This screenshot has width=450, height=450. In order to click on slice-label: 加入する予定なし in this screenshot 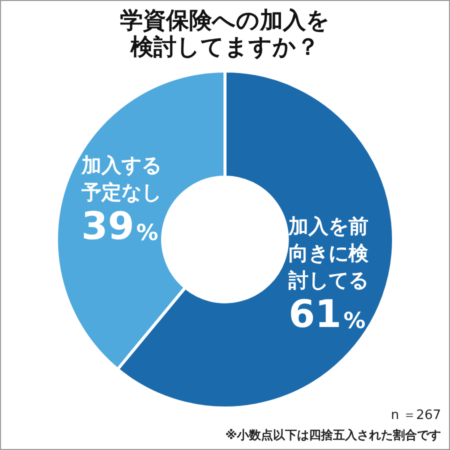, I will do `click(121, 178)`.